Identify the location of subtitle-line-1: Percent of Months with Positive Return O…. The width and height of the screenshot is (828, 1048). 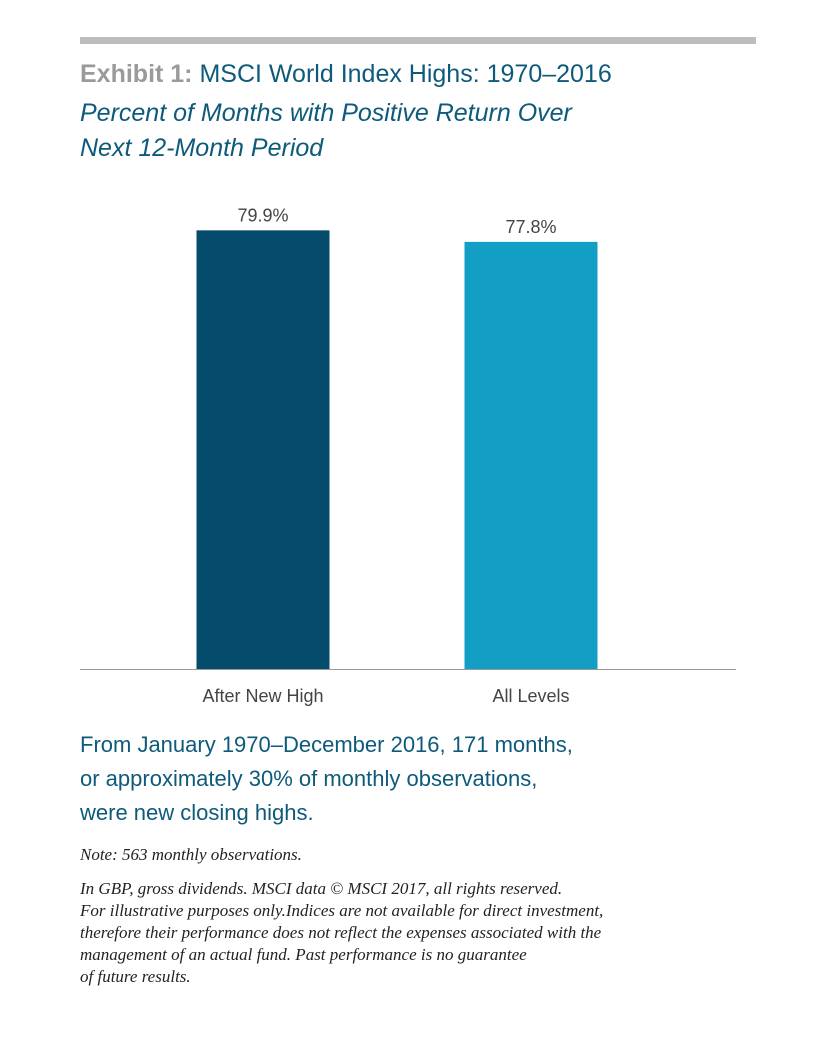
(326, 113).